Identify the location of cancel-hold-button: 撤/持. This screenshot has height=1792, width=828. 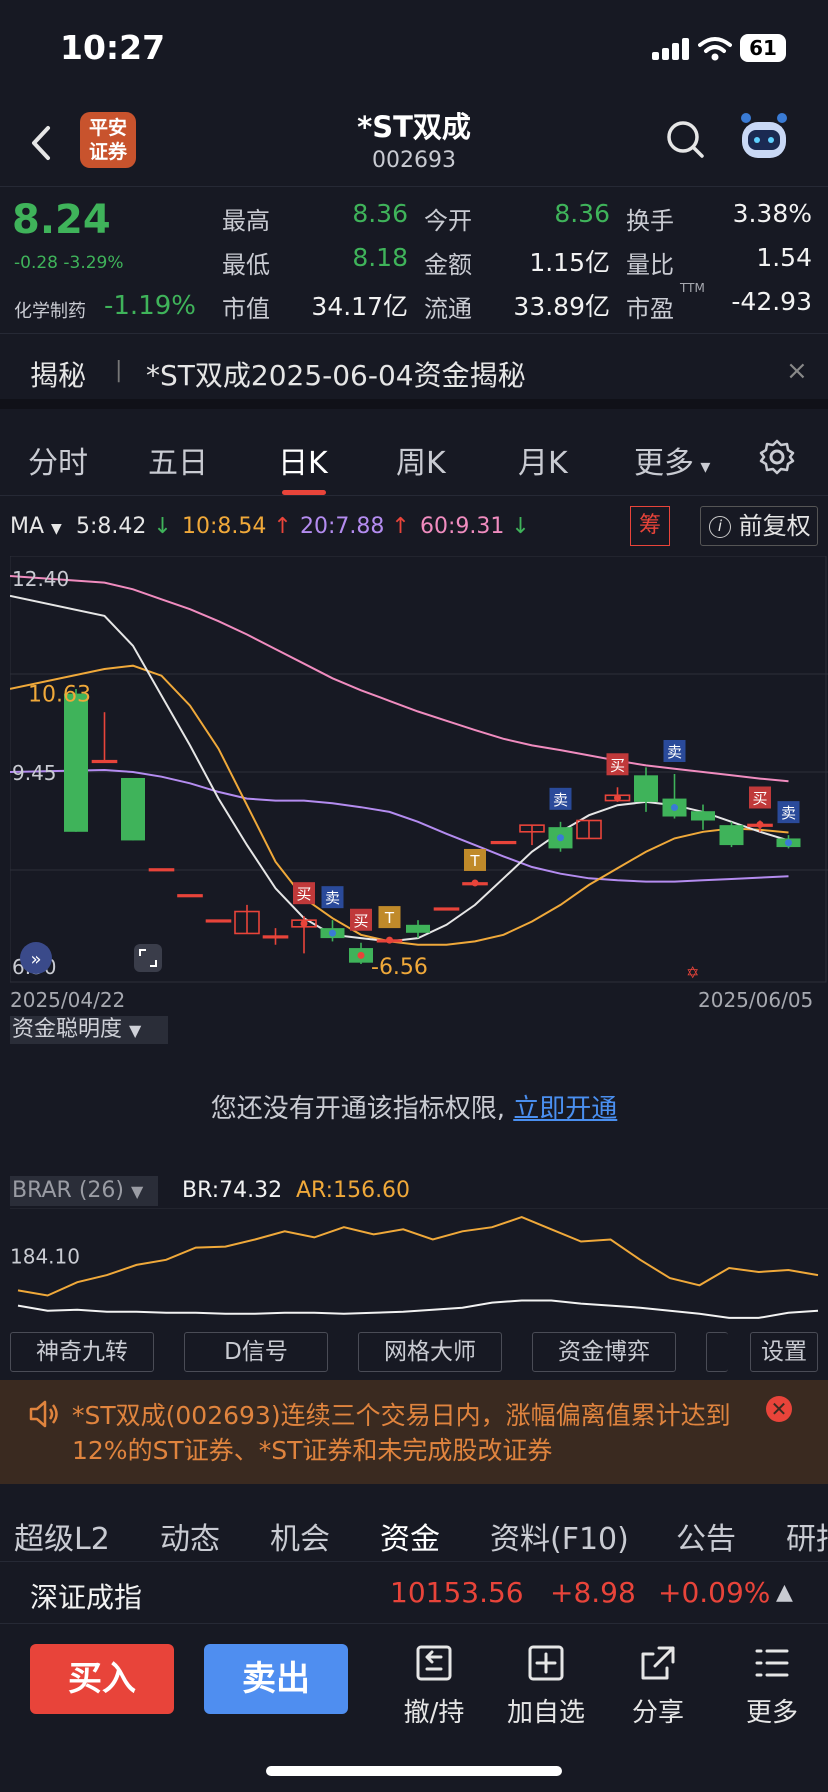
(434, 1685).